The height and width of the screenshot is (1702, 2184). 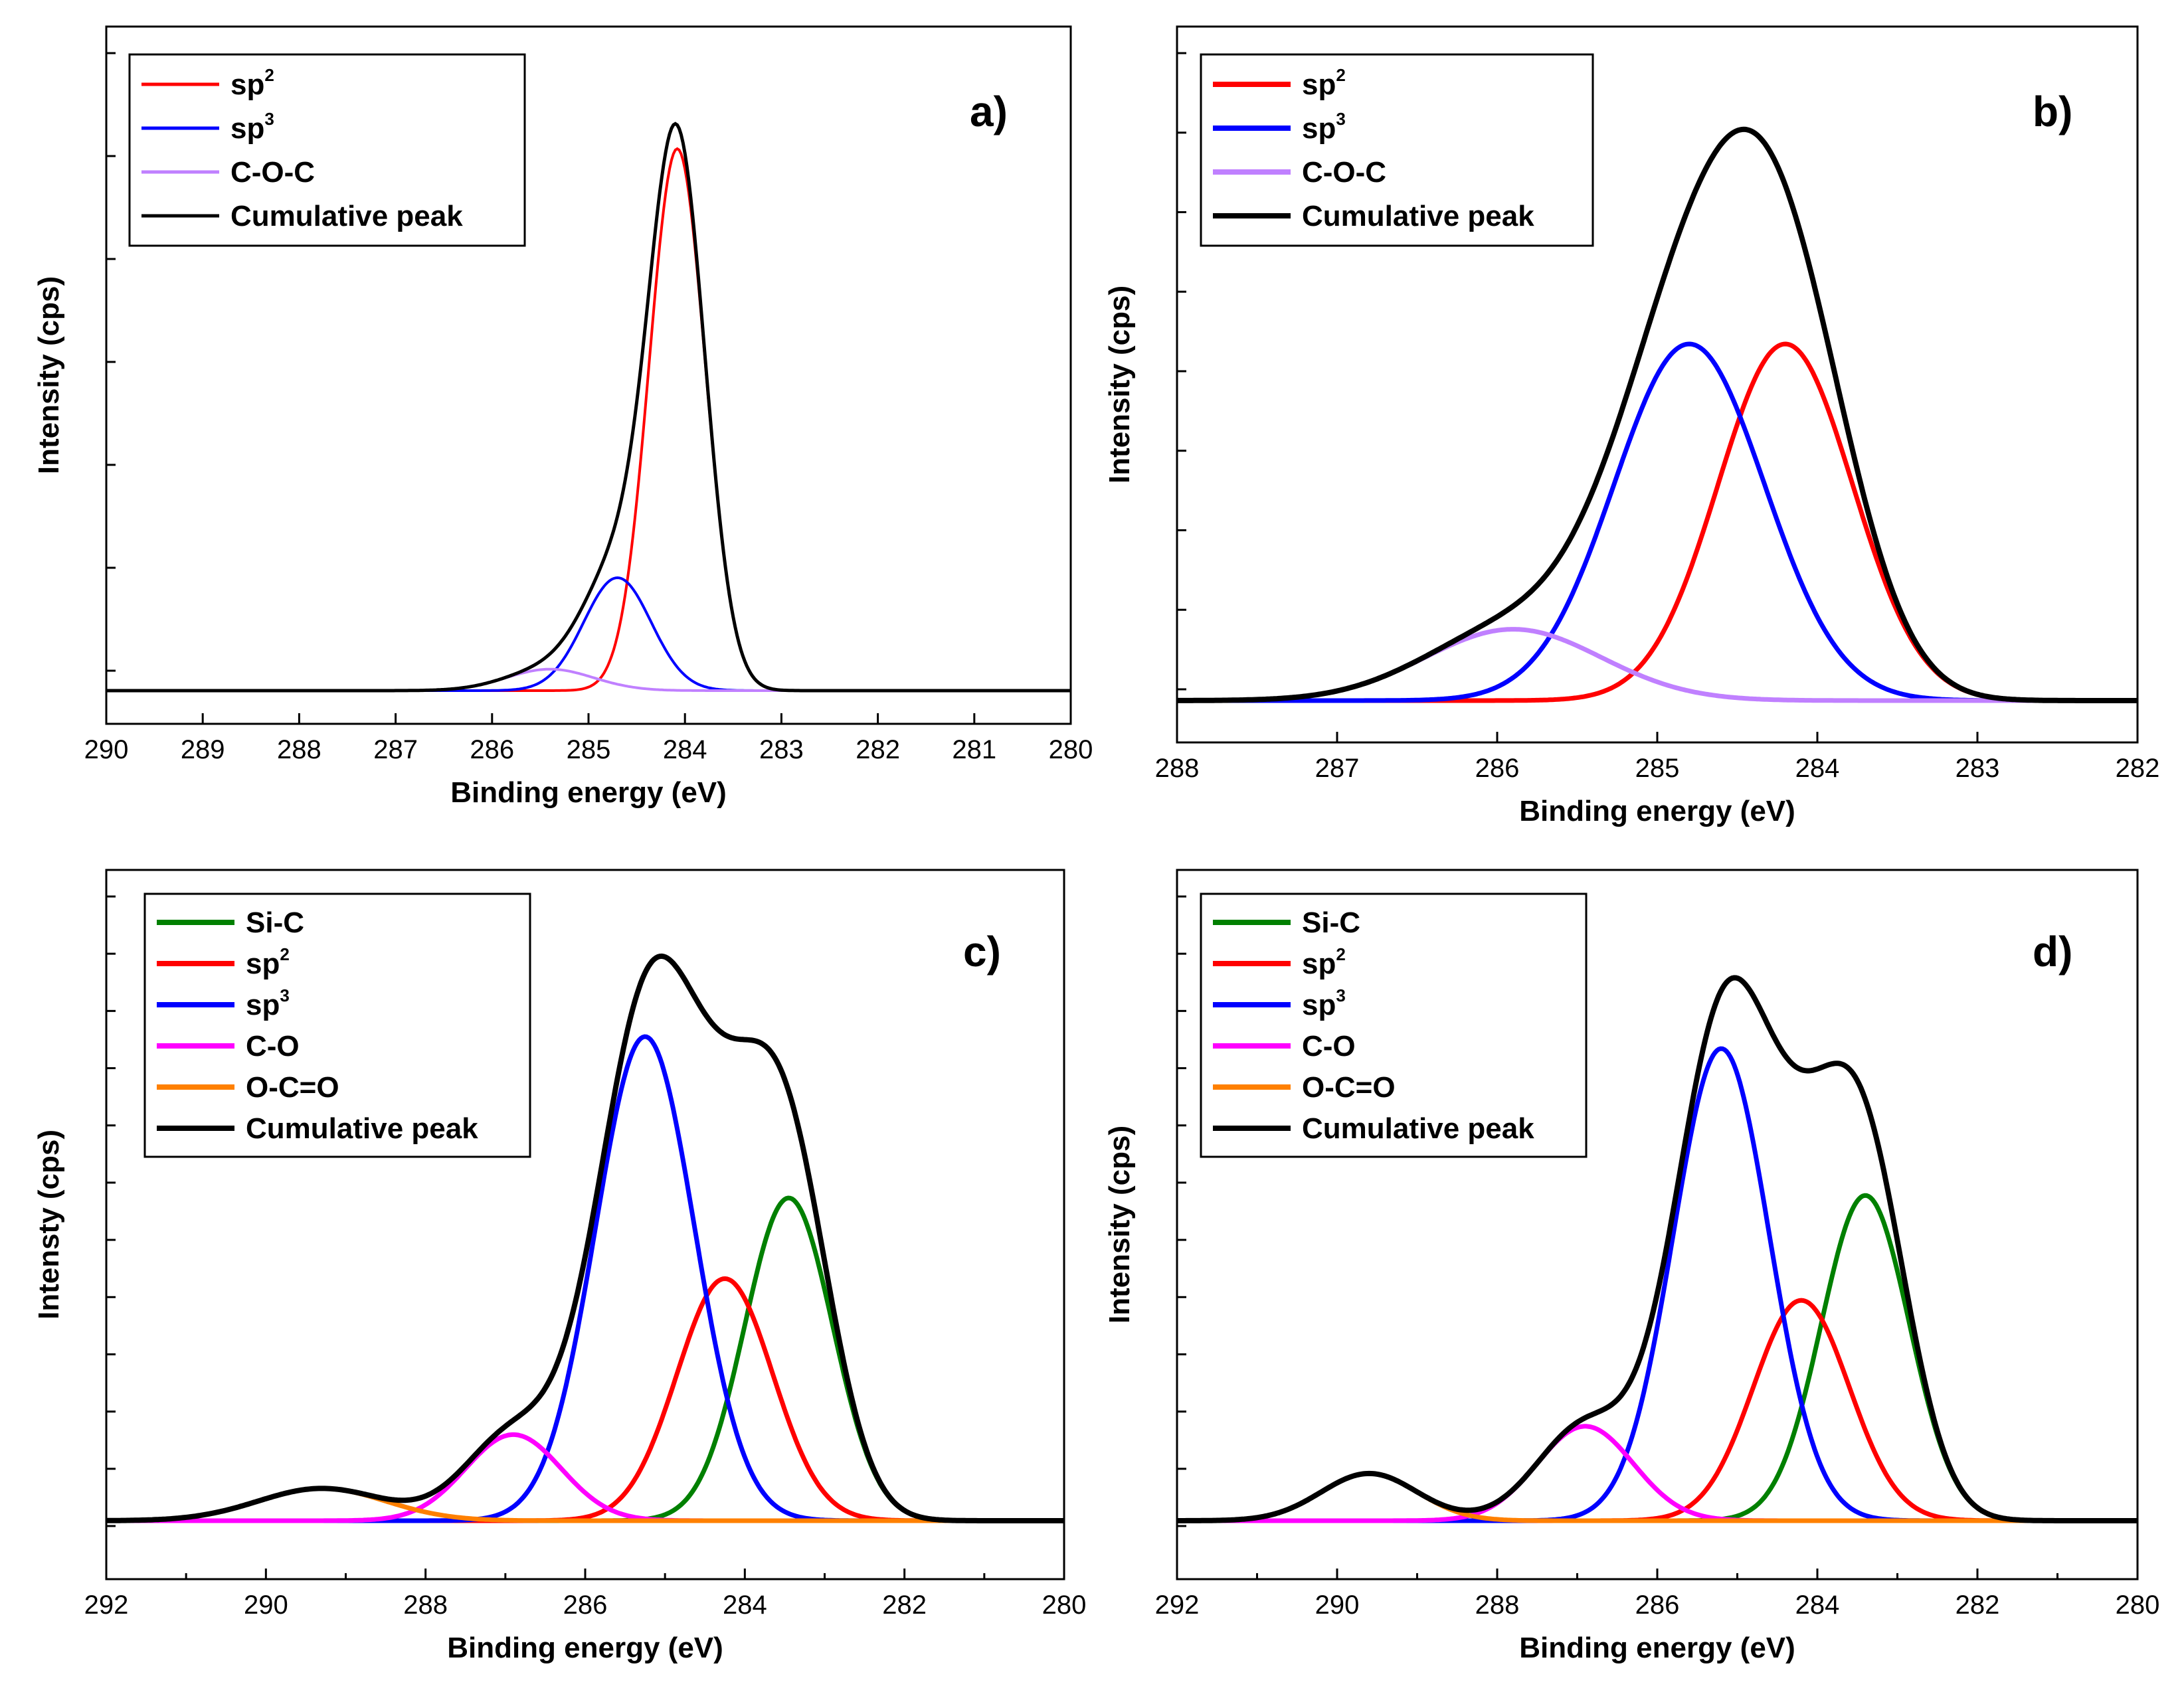 I want to click on panel-label: a), so click(x=989, y=111).